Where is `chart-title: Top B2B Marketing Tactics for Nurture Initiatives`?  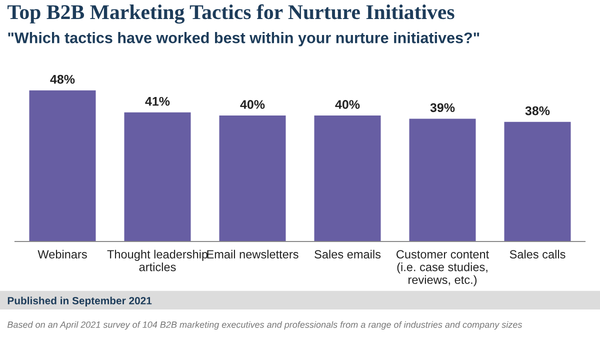
chart-title: Top B2B Marketing Tactics for Nurture Initiatives is located at coordinates (231, 14).